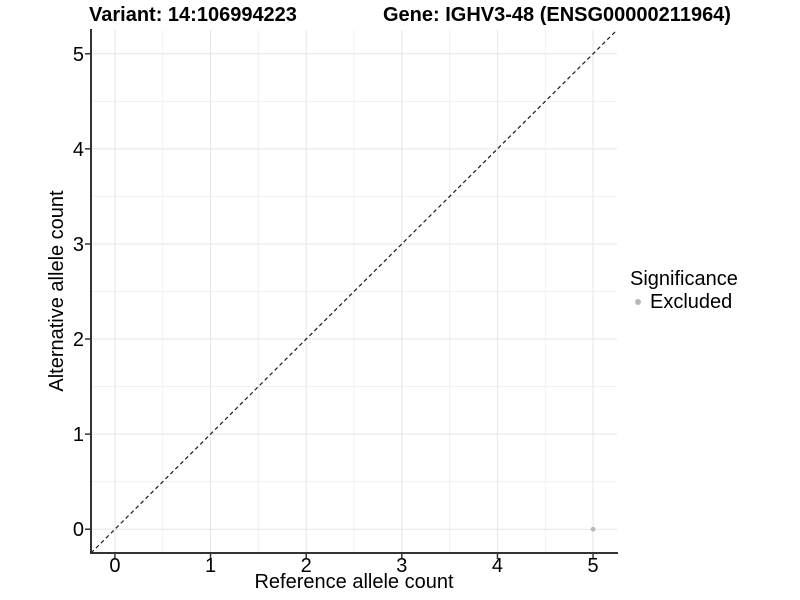  Describe the element at coordinates (638, 302) in the screenshot. I see `legend-point-icon` at that location.